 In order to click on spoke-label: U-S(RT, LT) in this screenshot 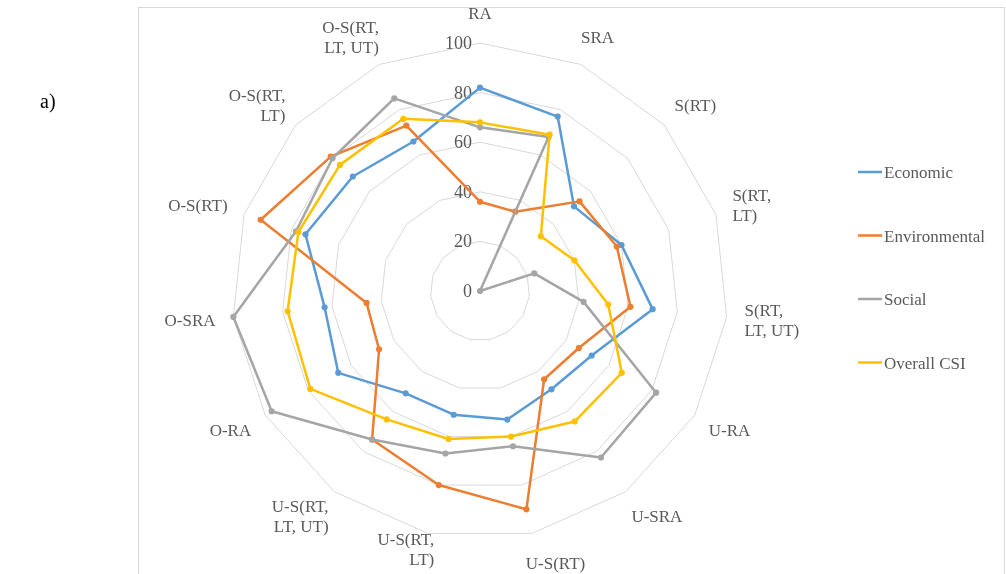, I will do `click(406, 549)`.